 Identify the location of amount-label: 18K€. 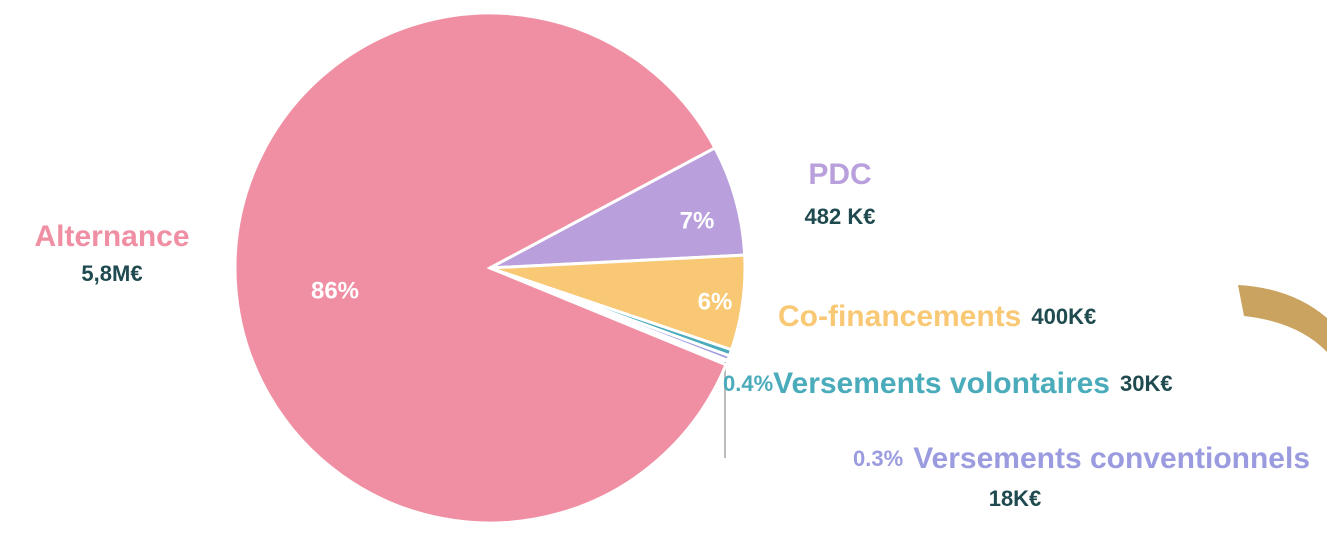
(1015, 498).